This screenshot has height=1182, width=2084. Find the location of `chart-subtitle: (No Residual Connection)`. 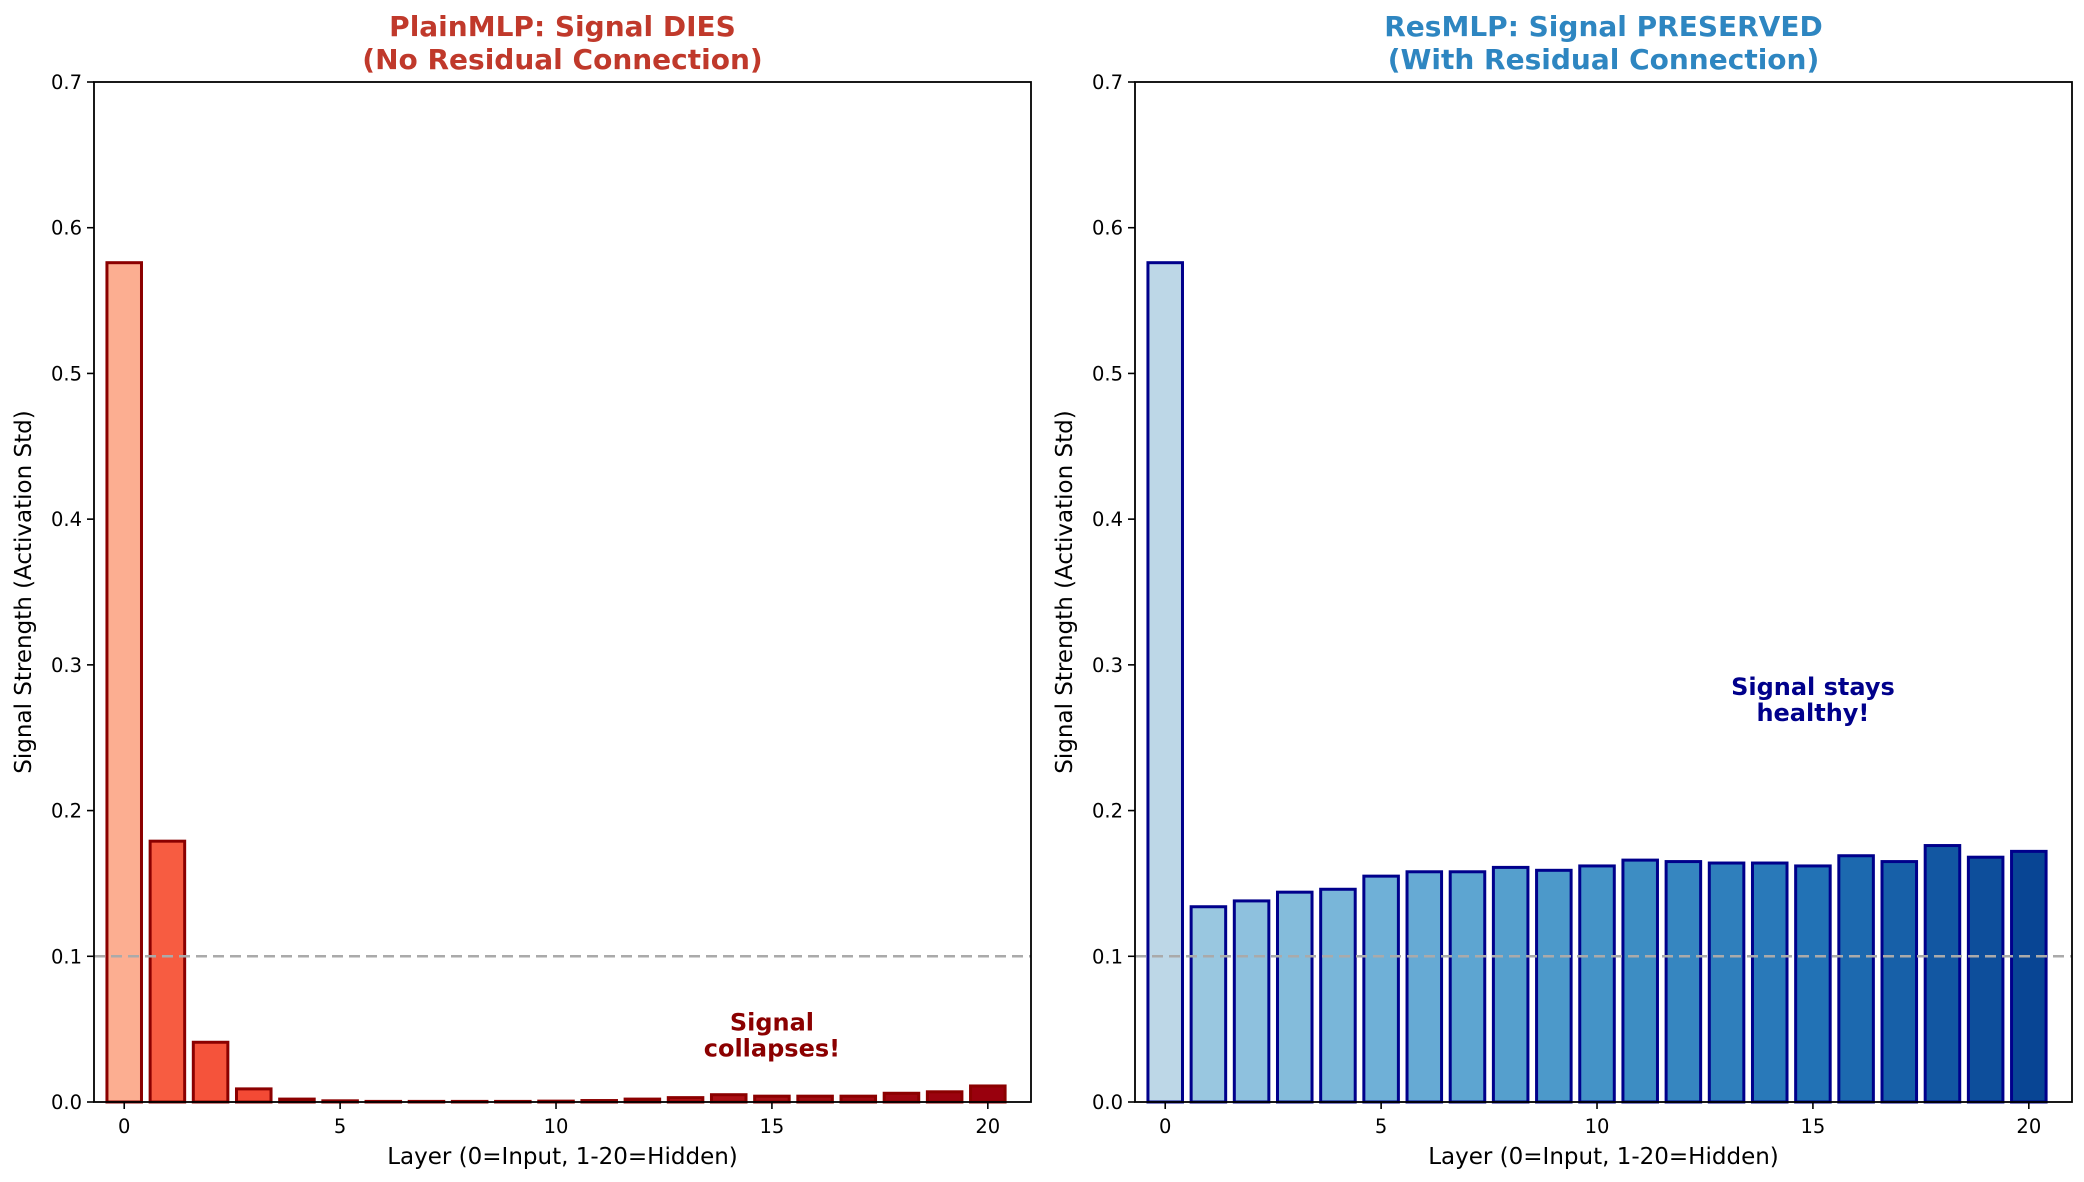

chart-subtitle: (No Residual Connection) is located at coordinates (562, 59).